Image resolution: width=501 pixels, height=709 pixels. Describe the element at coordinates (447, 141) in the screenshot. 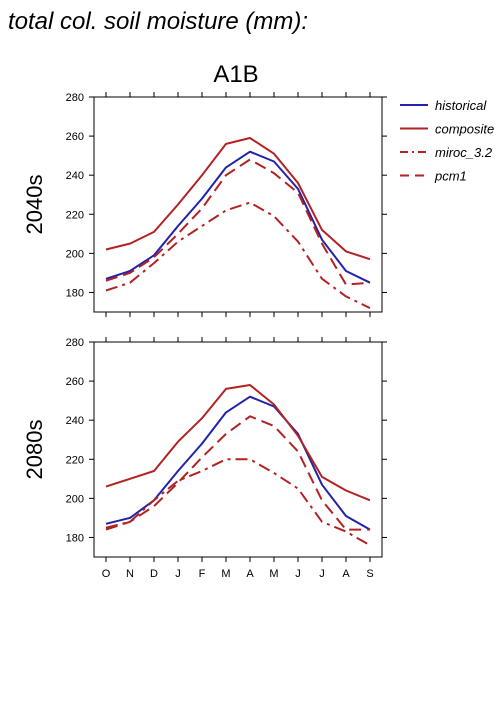

I see `legend: historical composite miroc_3.2 pcm1` at that location.